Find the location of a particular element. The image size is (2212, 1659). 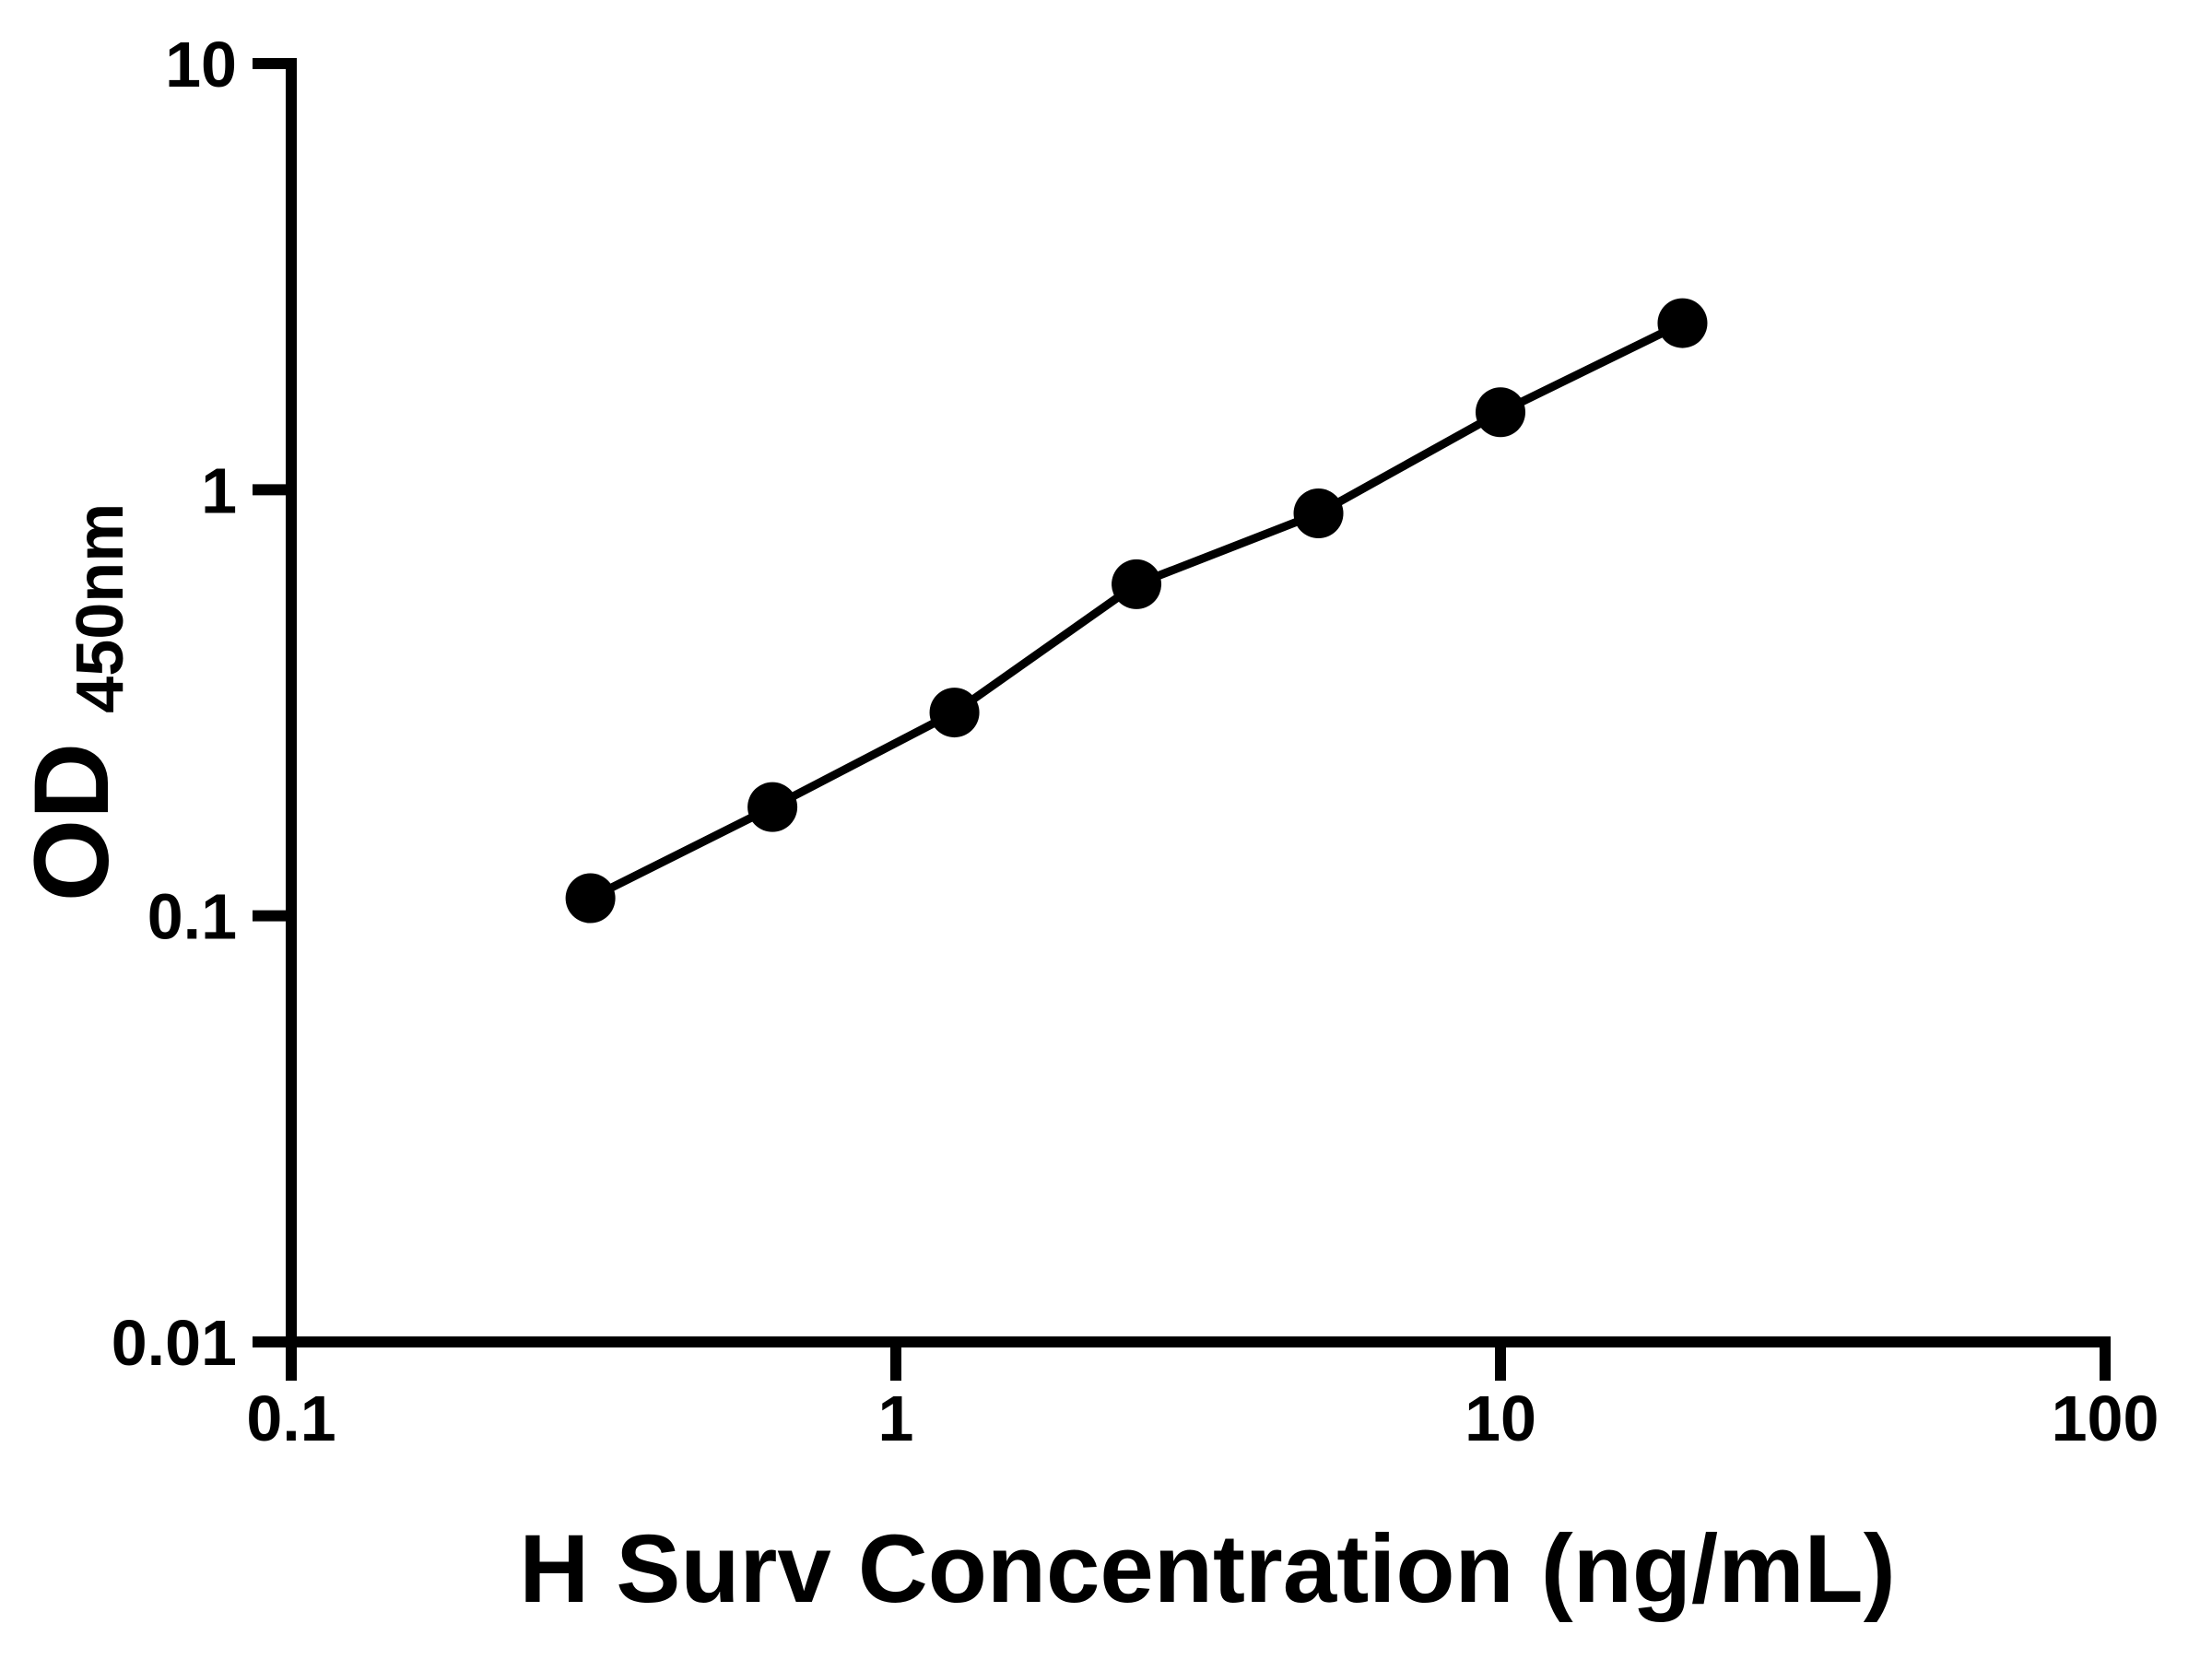

y-axis-title-main: OD is located at coordinates (72, 822).